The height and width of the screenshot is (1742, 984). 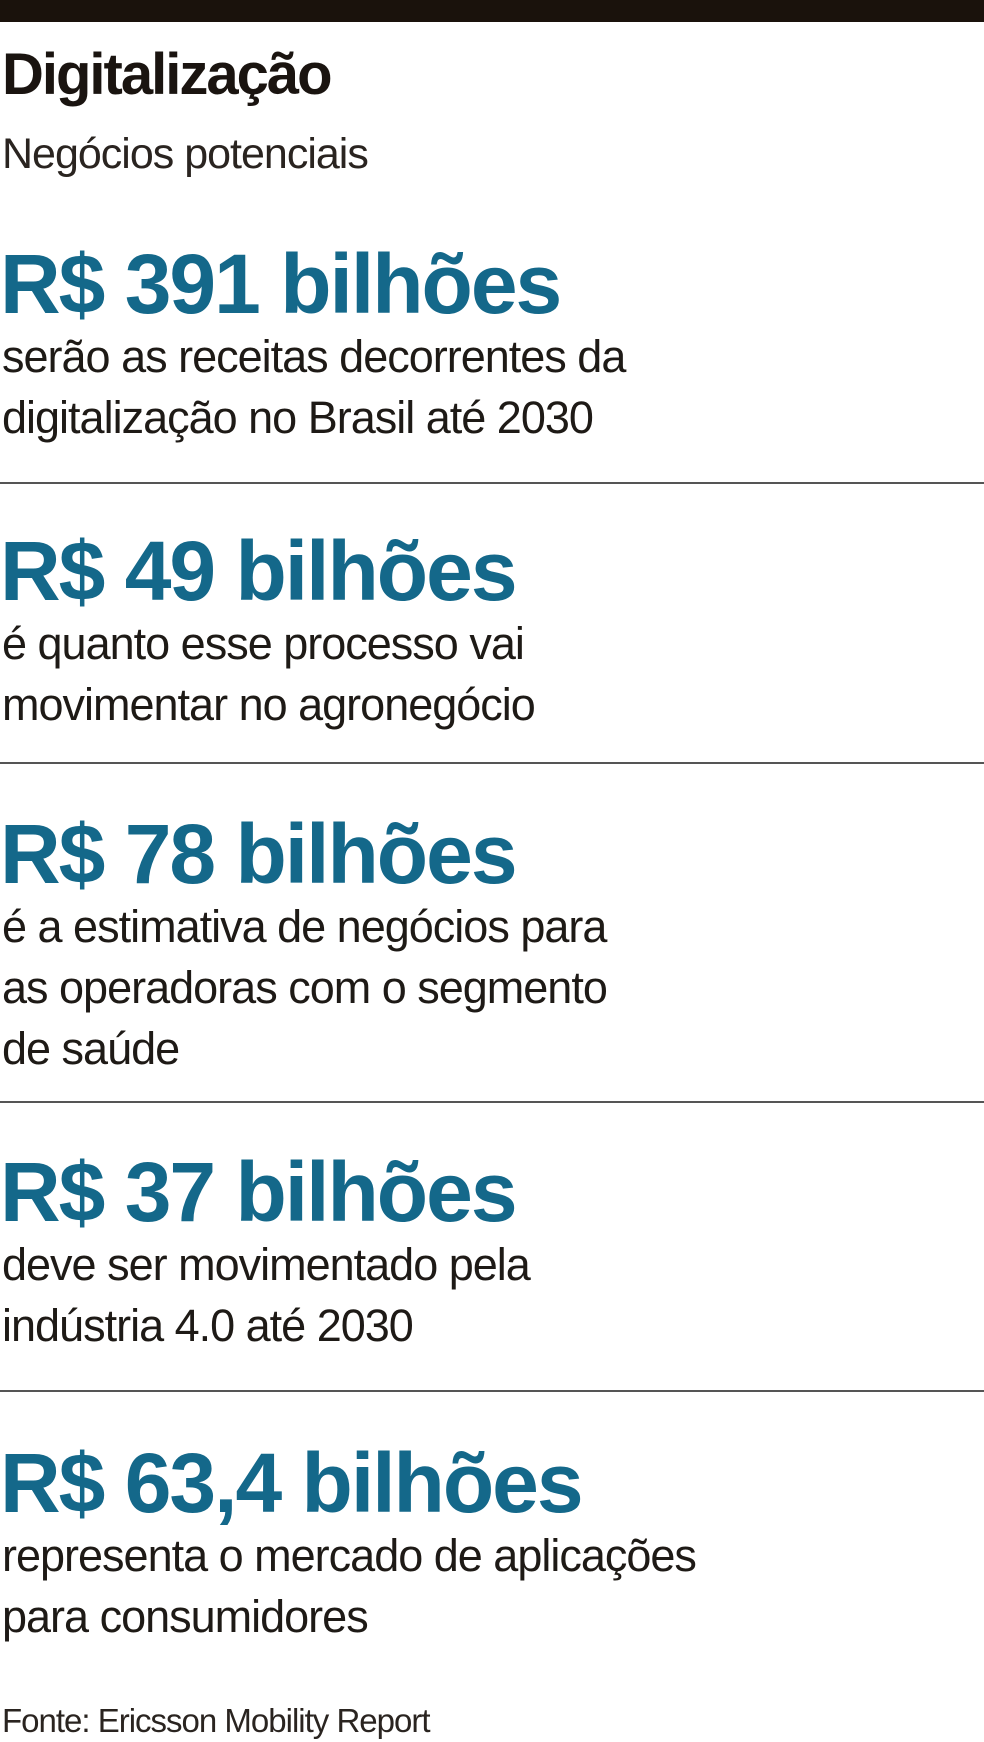 What do you see at coordinates (185, 1616) in the screenshot?
I see `description: para consumidores` at bounding box center [185, 1616].